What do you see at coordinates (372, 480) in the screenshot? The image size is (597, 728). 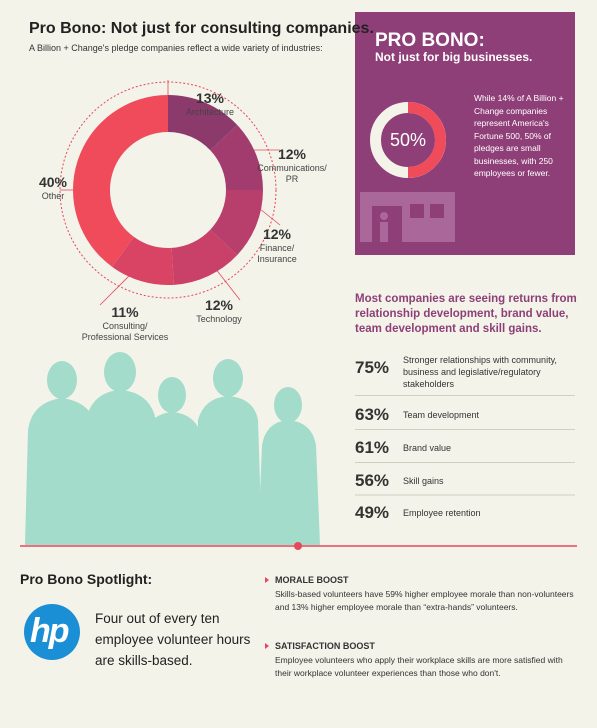 I see `stat-value: 56%` at bounding box center [372, 480].